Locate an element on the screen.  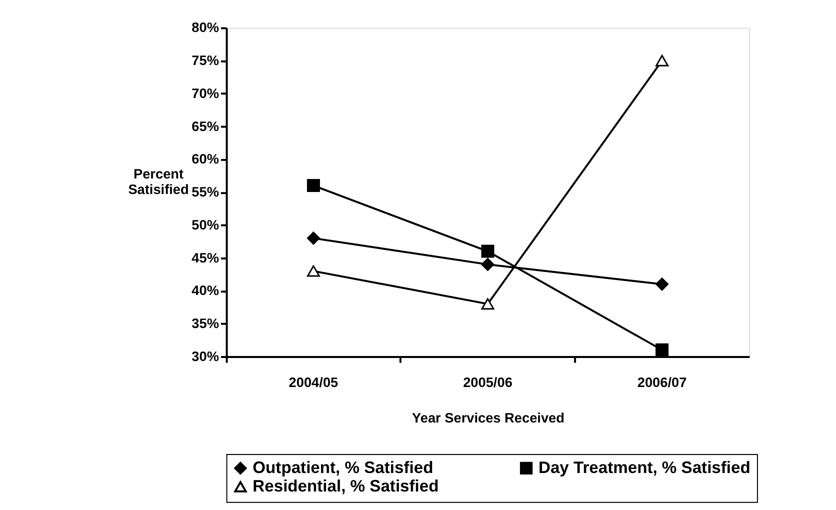
y-tick-label: 75% is located at coordinates (205, 60).